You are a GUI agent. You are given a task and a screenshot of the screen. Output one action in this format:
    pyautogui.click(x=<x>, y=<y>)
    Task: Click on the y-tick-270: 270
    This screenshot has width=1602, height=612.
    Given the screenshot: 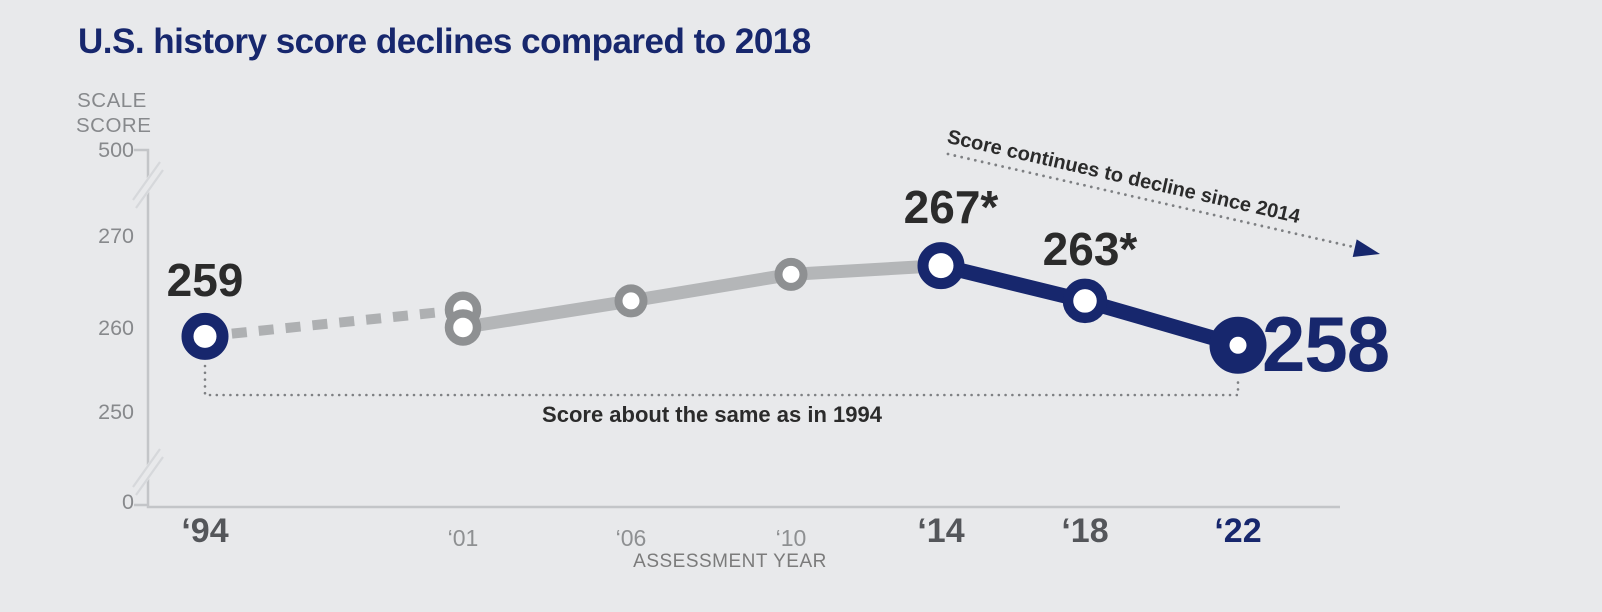 What is the action you would take?
    pyautogui.click(x=116, y=236)
    